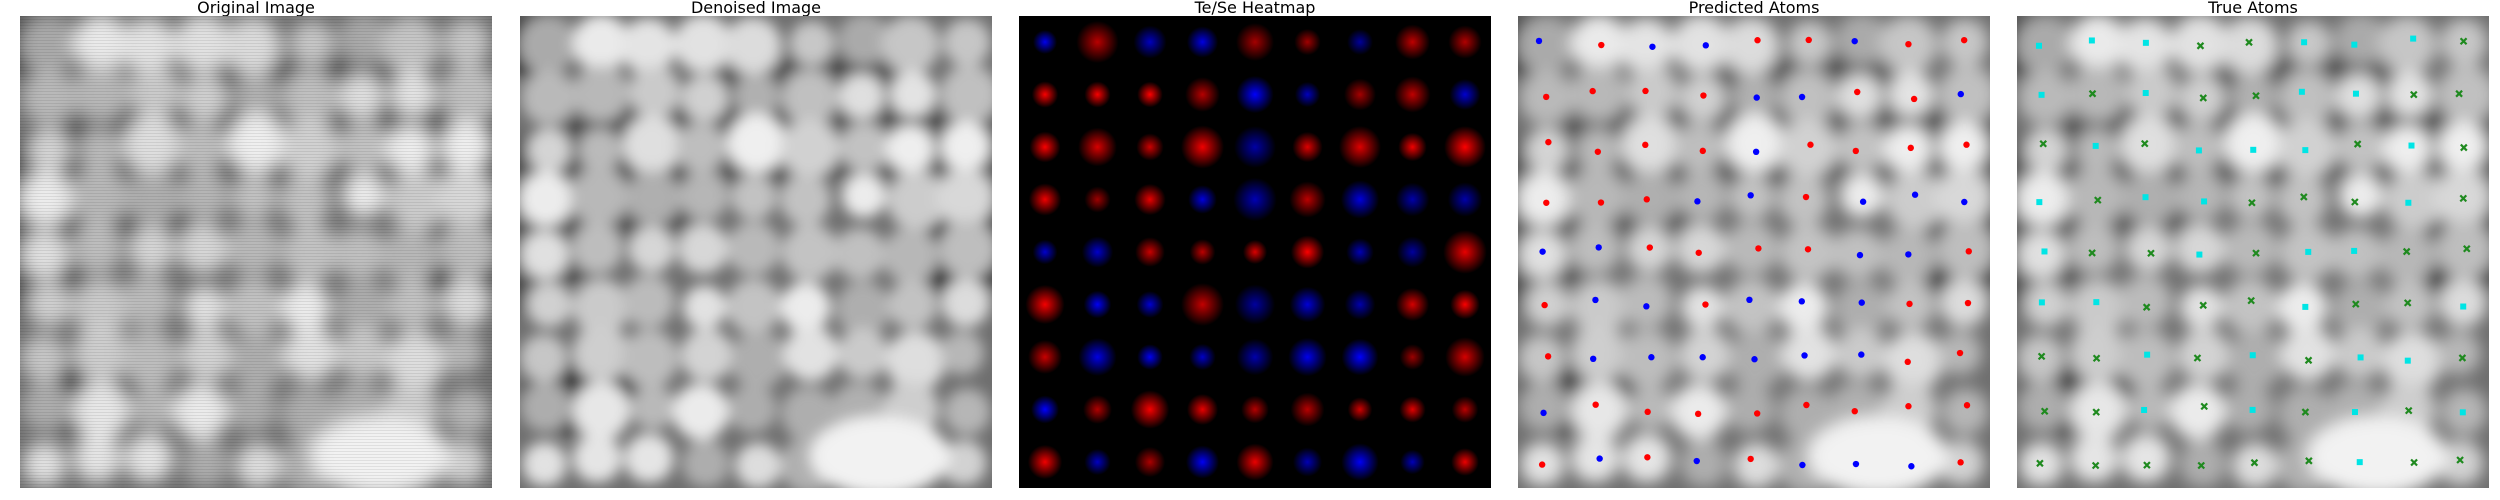 This screenshot has width=2500, height=500. Describe the element at coordinates (1754, 8) in the screenshot. I see `panel-title-predicted: Predicted Atoms` at that location.